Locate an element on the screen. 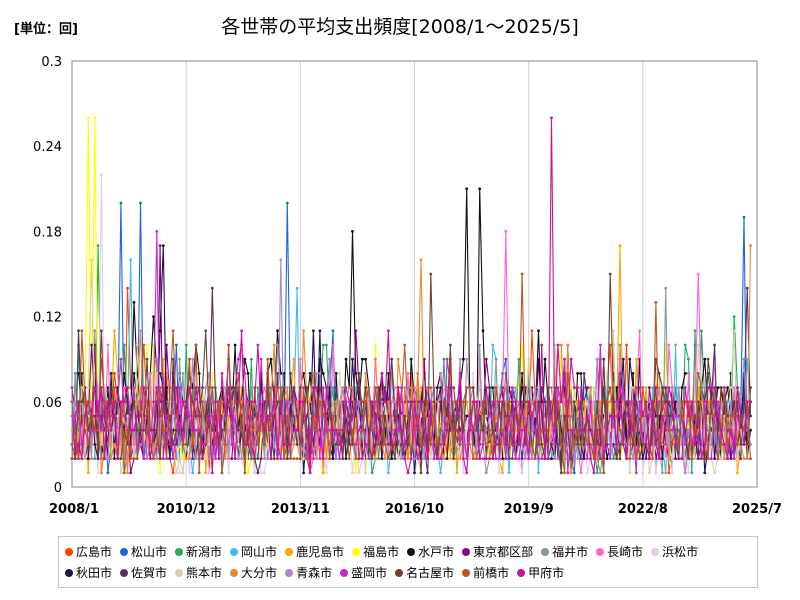 The height and width of the screenshot is (600, 800). x-tick-label: 2019/9 is located at coordinates (529, 509).